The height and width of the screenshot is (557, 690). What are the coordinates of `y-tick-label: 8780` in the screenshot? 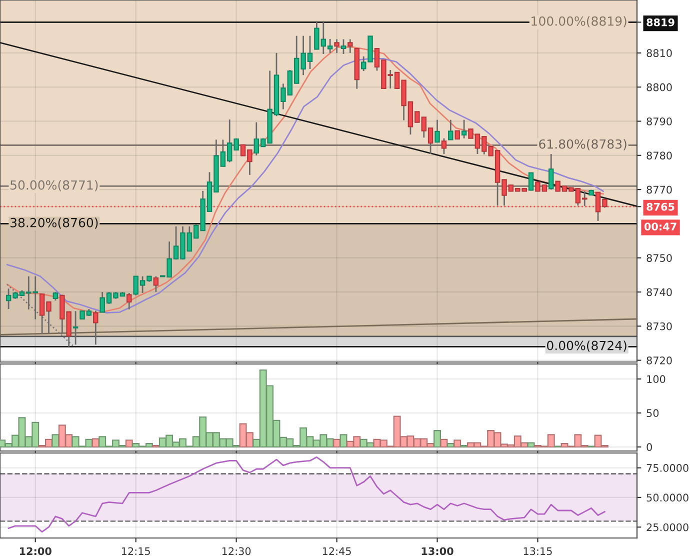 It's located at (659, 156).